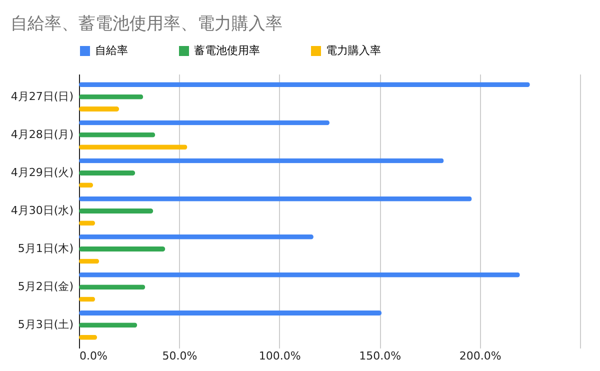  What do you see at coordinates (111, 50) in the screenshot?
I see `legend-label: 自給率` at bounding box center [111, 50].